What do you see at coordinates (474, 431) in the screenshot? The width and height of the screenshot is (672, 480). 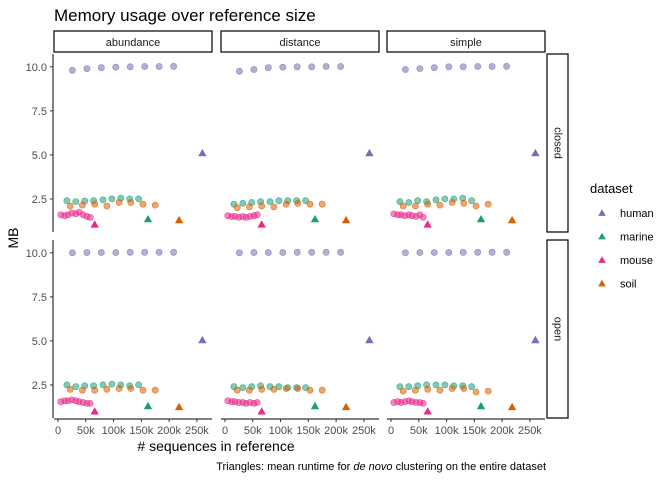 I see `x-tick-label: 150k` at bounding box center [474, 431].